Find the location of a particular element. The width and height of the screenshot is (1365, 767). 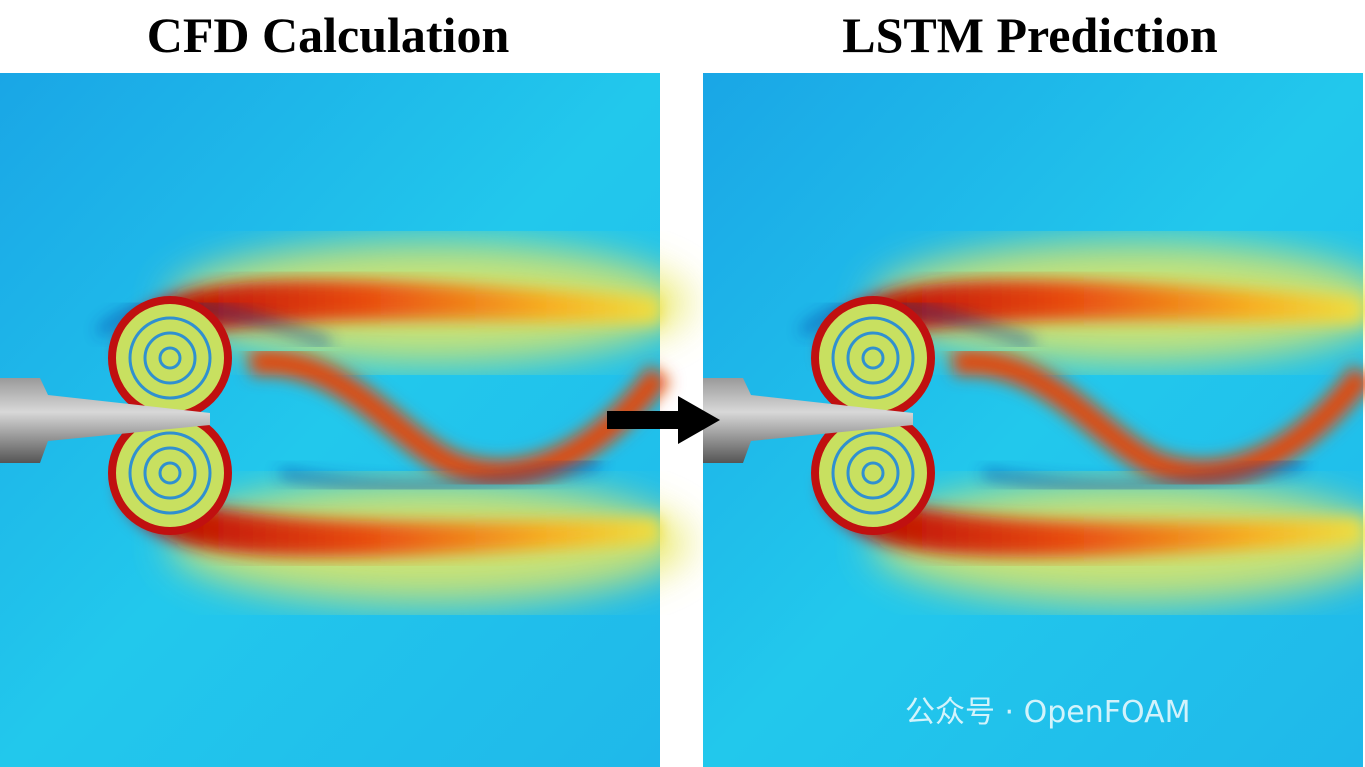

watermark: 公众号 · OpenFOAM is located at coordinates (1047, 712).